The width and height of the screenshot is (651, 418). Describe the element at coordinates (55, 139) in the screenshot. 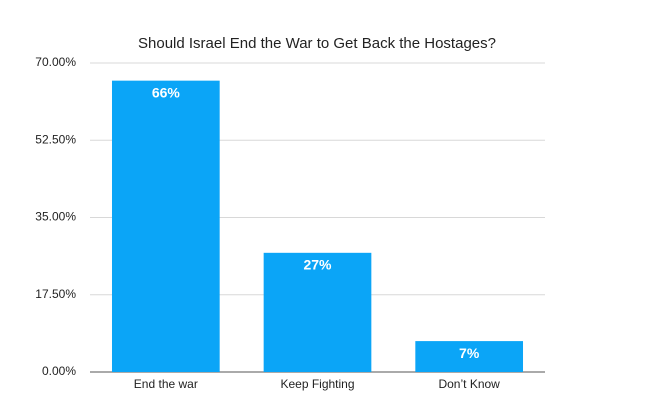

I see `y-tick-label: 52.50%` at that location.